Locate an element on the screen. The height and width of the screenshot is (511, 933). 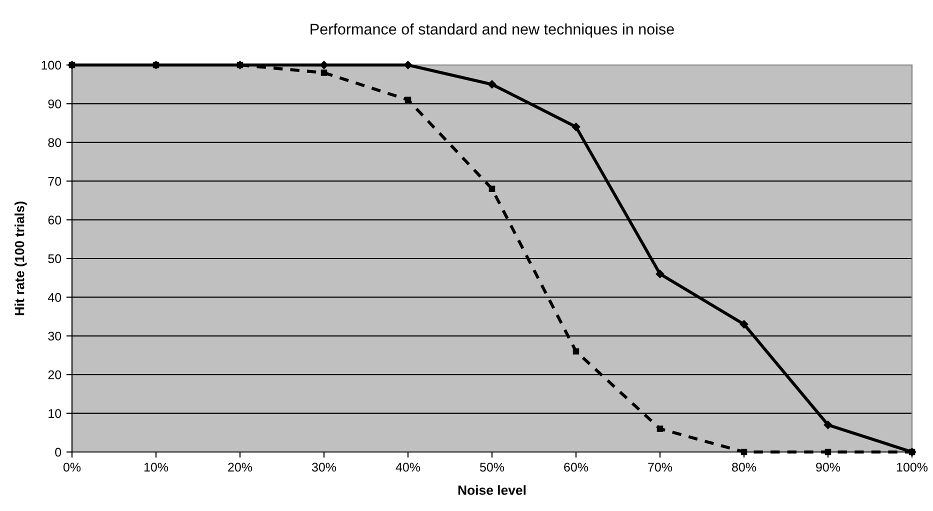
y-tick-label: 30 is located at coordinates (55, 336).